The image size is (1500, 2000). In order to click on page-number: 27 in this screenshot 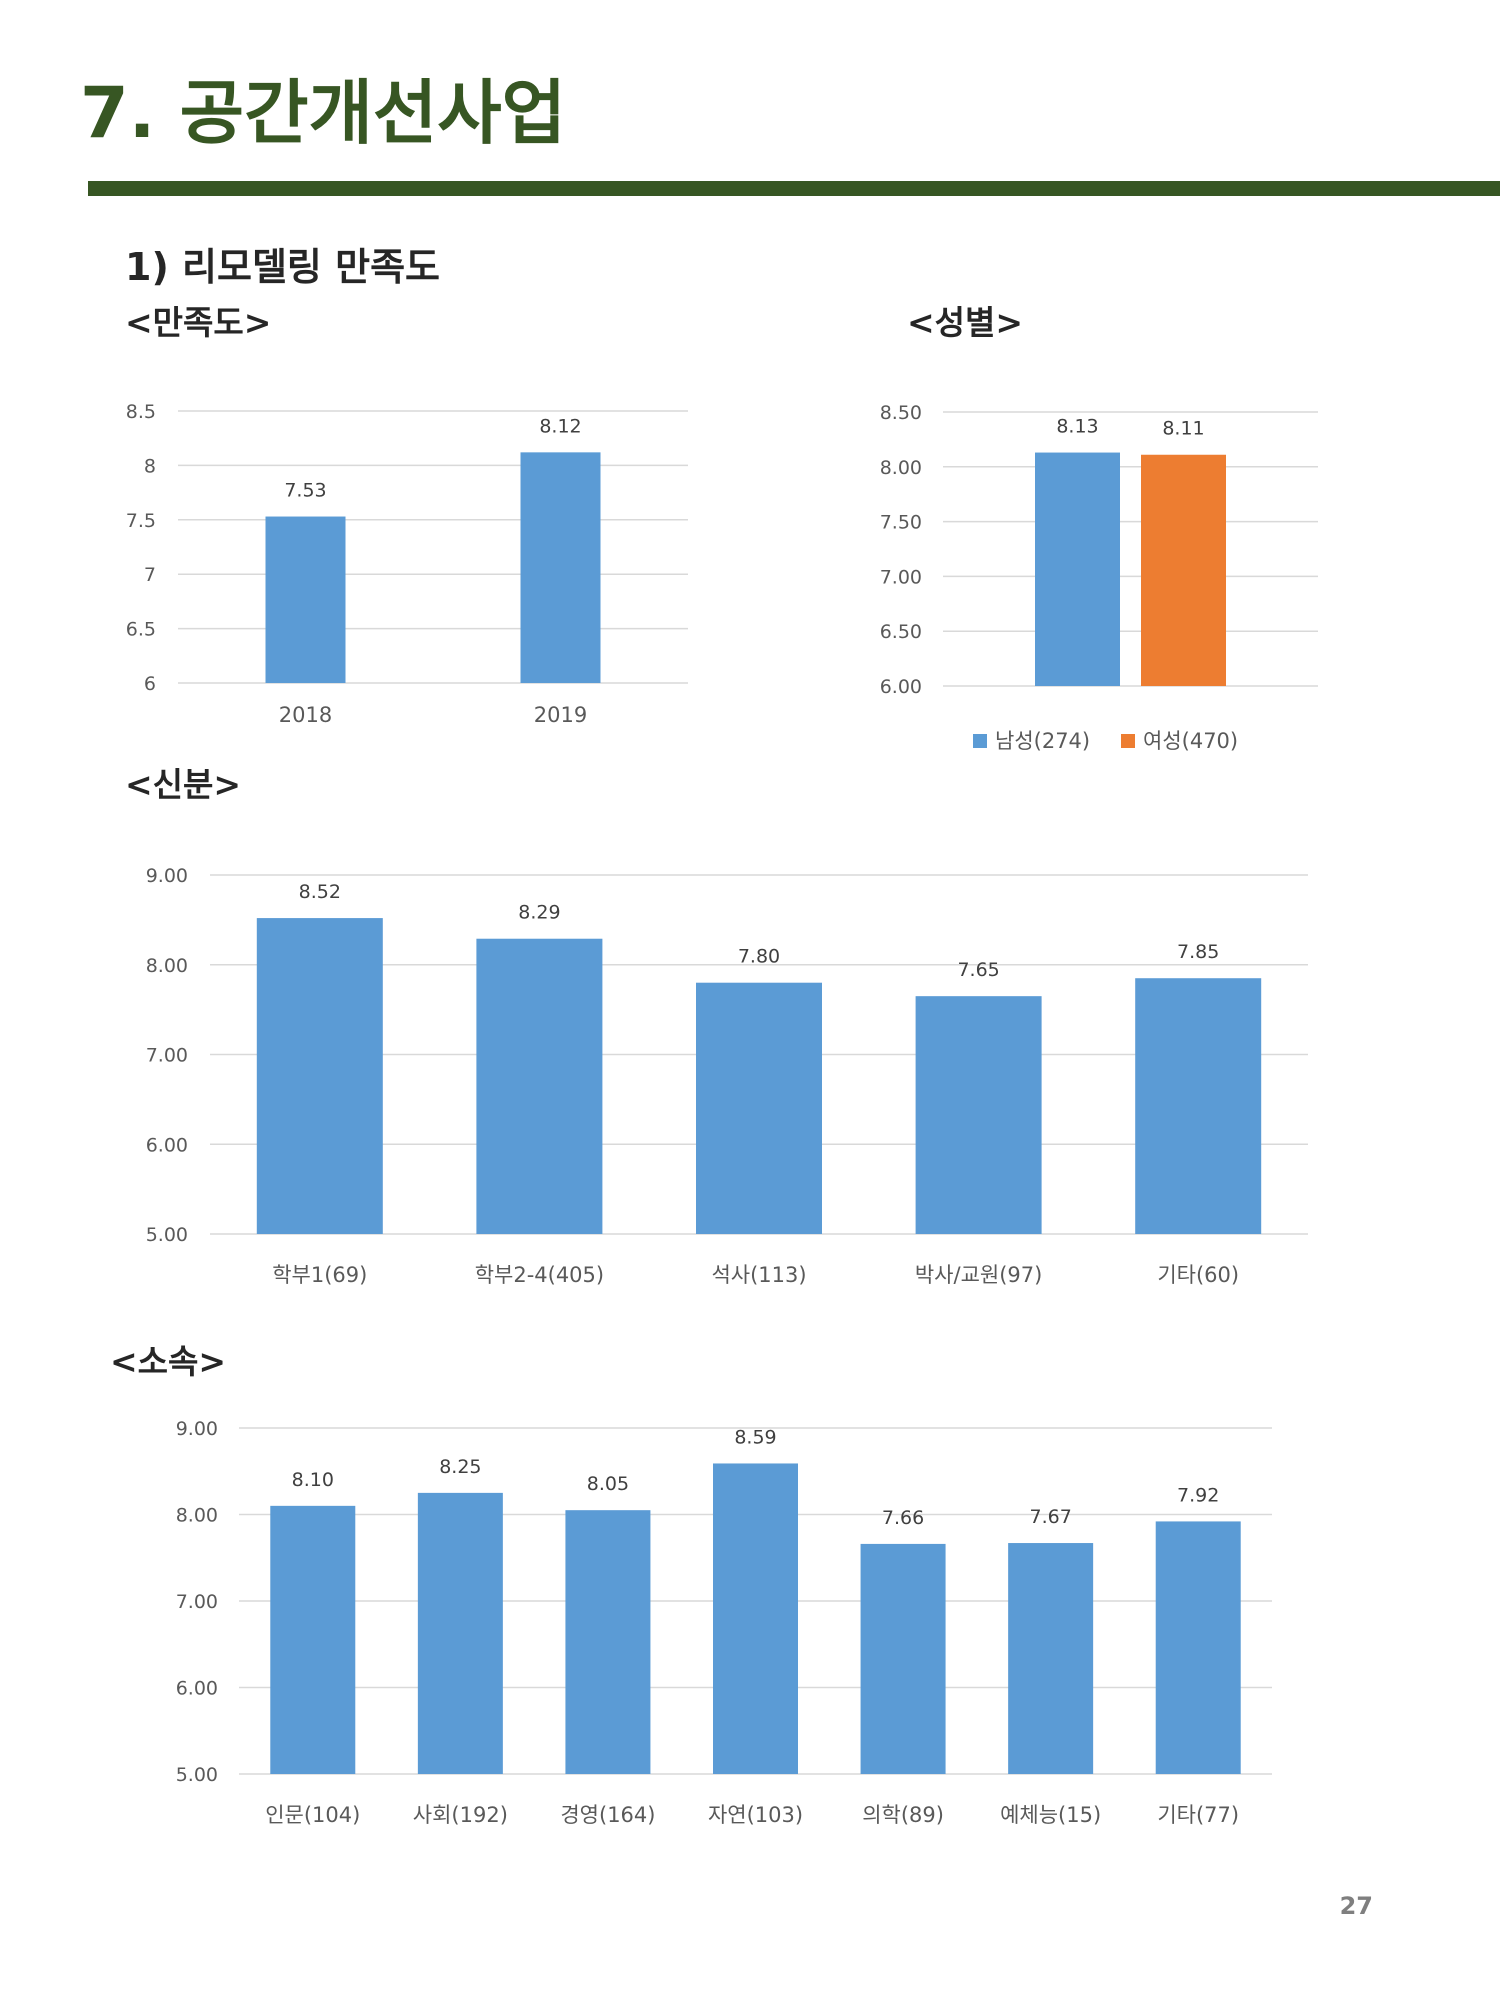, I will do `click(1356, 1906)`.